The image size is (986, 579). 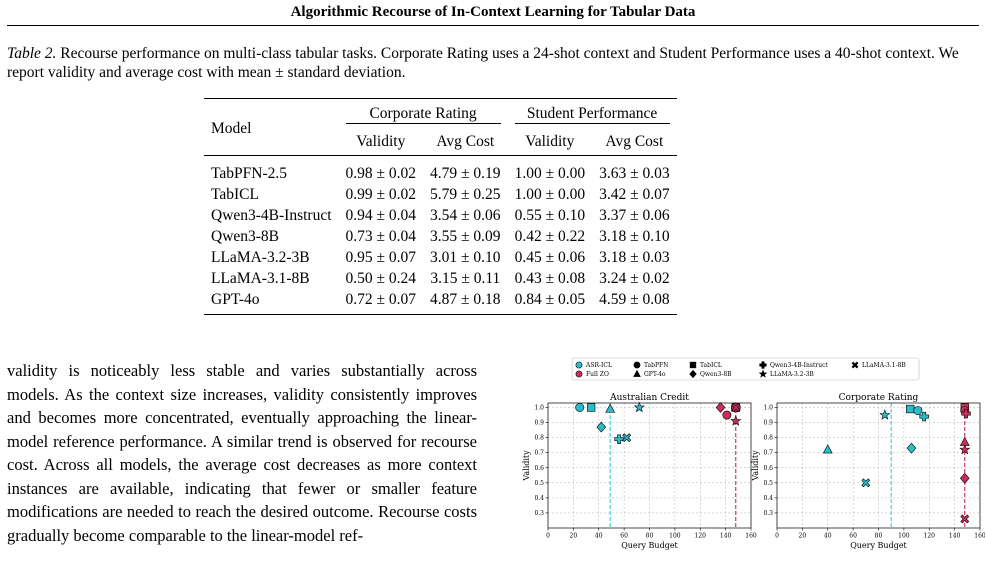 I want to click on y-tick-label: 1.0, so click(x=768, y=408).